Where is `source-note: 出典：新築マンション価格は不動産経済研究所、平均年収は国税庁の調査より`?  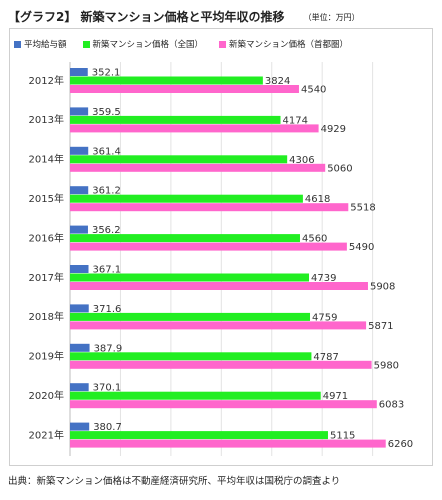 source-note: 出典：新築マンション価格は不動産経済研究所、平均年収は国税庁の調査より is located at coordinates (174, 481).